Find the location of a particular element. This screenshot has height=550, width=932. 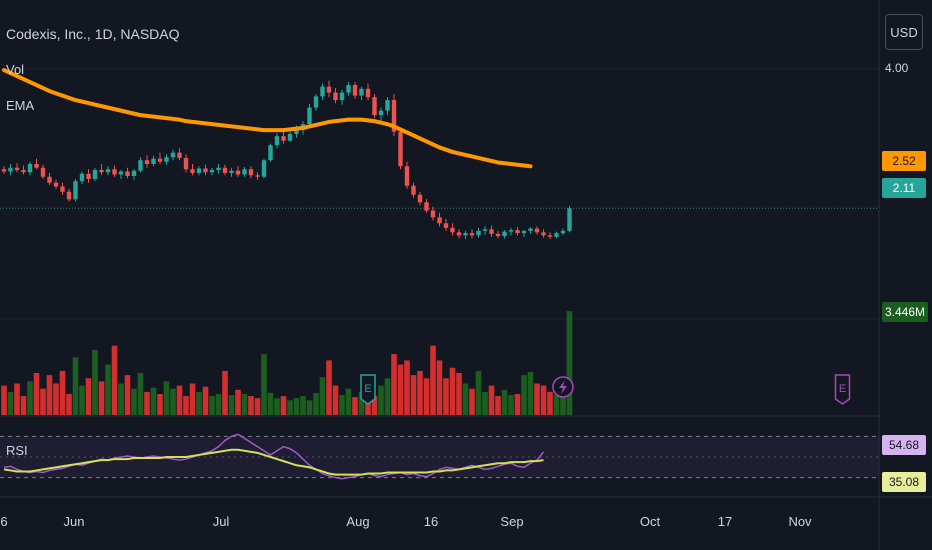

volume-tag: 3.446M is located at coordinates (905, 312).